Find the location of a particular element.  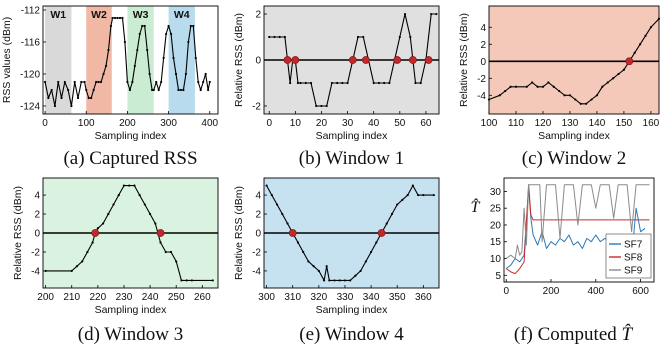

y-tick-label: 30 is located at coordinates (496, 192).